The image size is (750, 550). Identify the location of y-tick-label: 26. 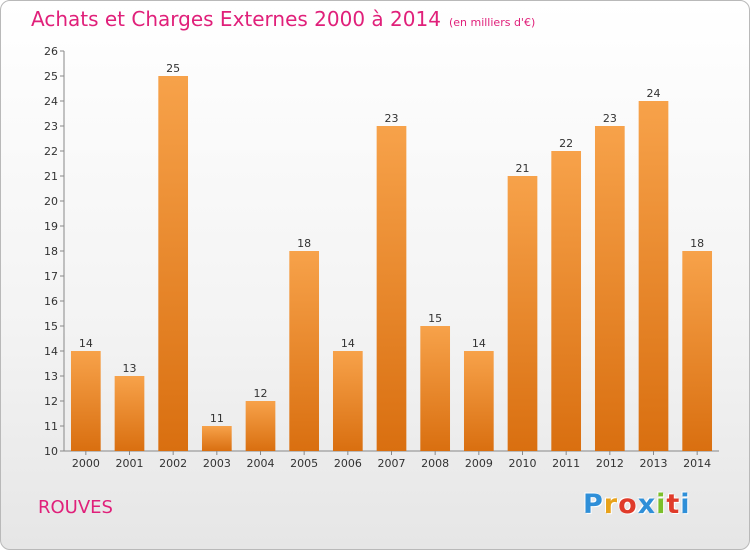
(51, 51).